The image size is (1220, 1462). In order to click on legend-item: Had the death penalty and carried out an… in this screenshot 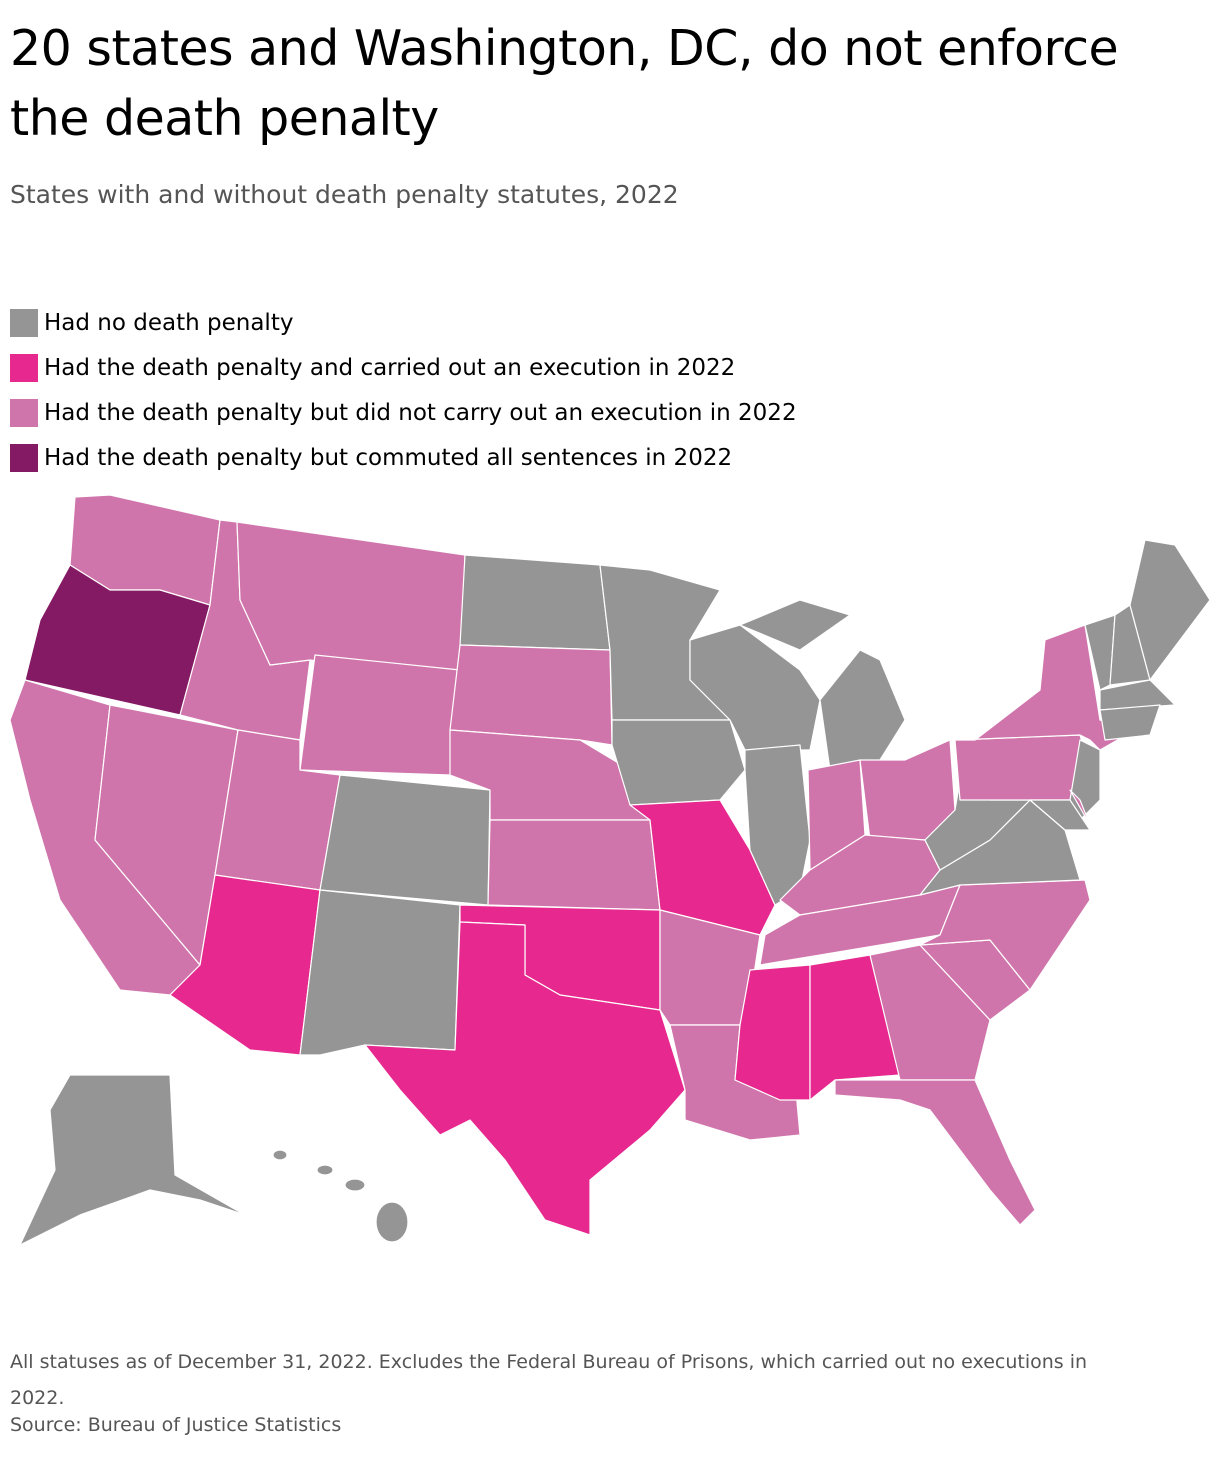, I will do `click(403, 367)`.